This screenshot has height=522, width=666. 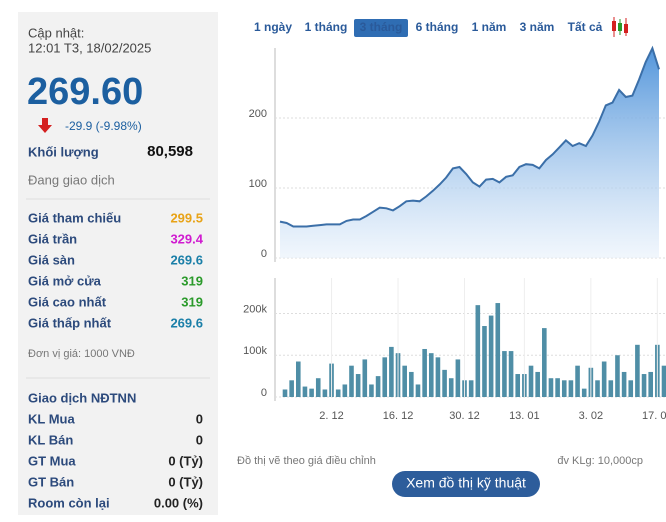 I want to click on x-tick-label: 3. 02, so click(x=591, y=416).